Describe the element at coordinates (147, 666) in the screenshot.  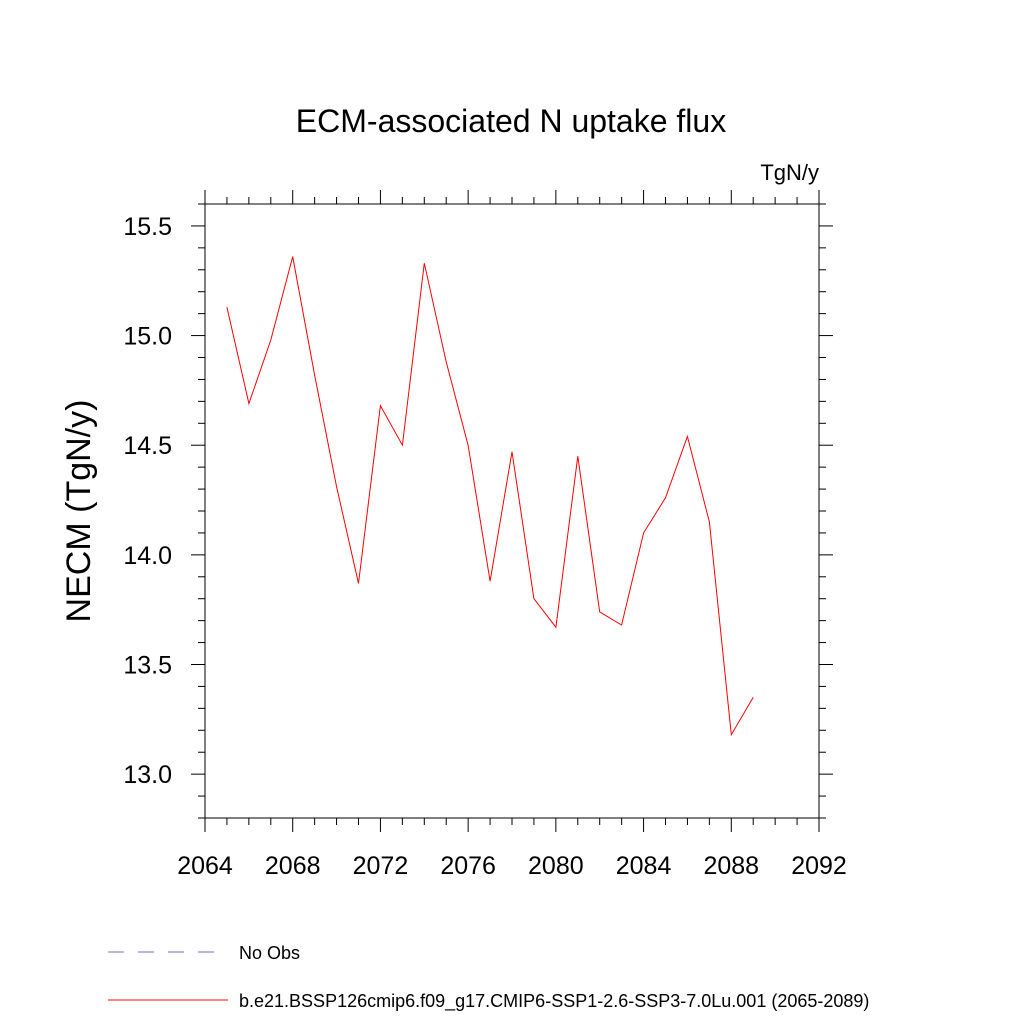
I see `y-tick-label: 13.5` at that location.